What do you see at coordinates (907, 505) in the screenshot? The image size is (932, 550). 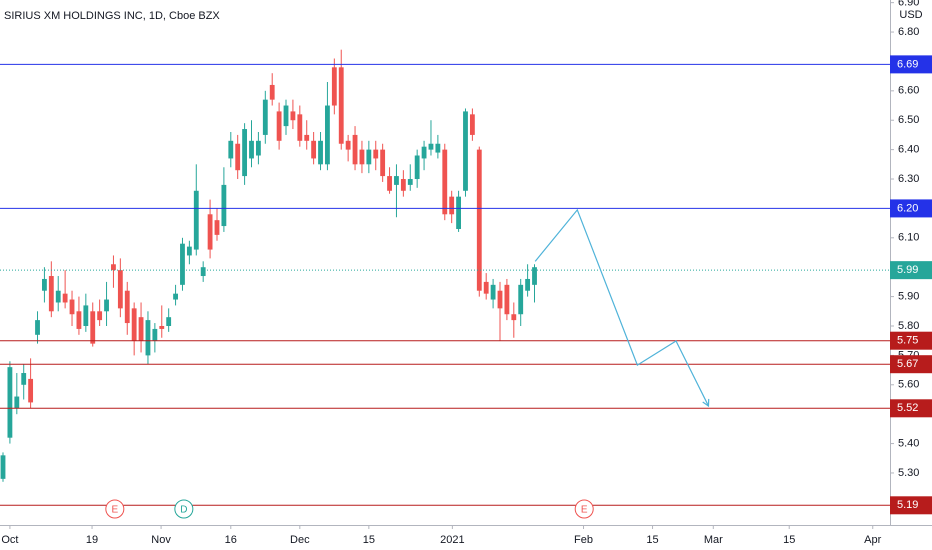 I see `level-label: 5.19` at bounding box center [907, 505].